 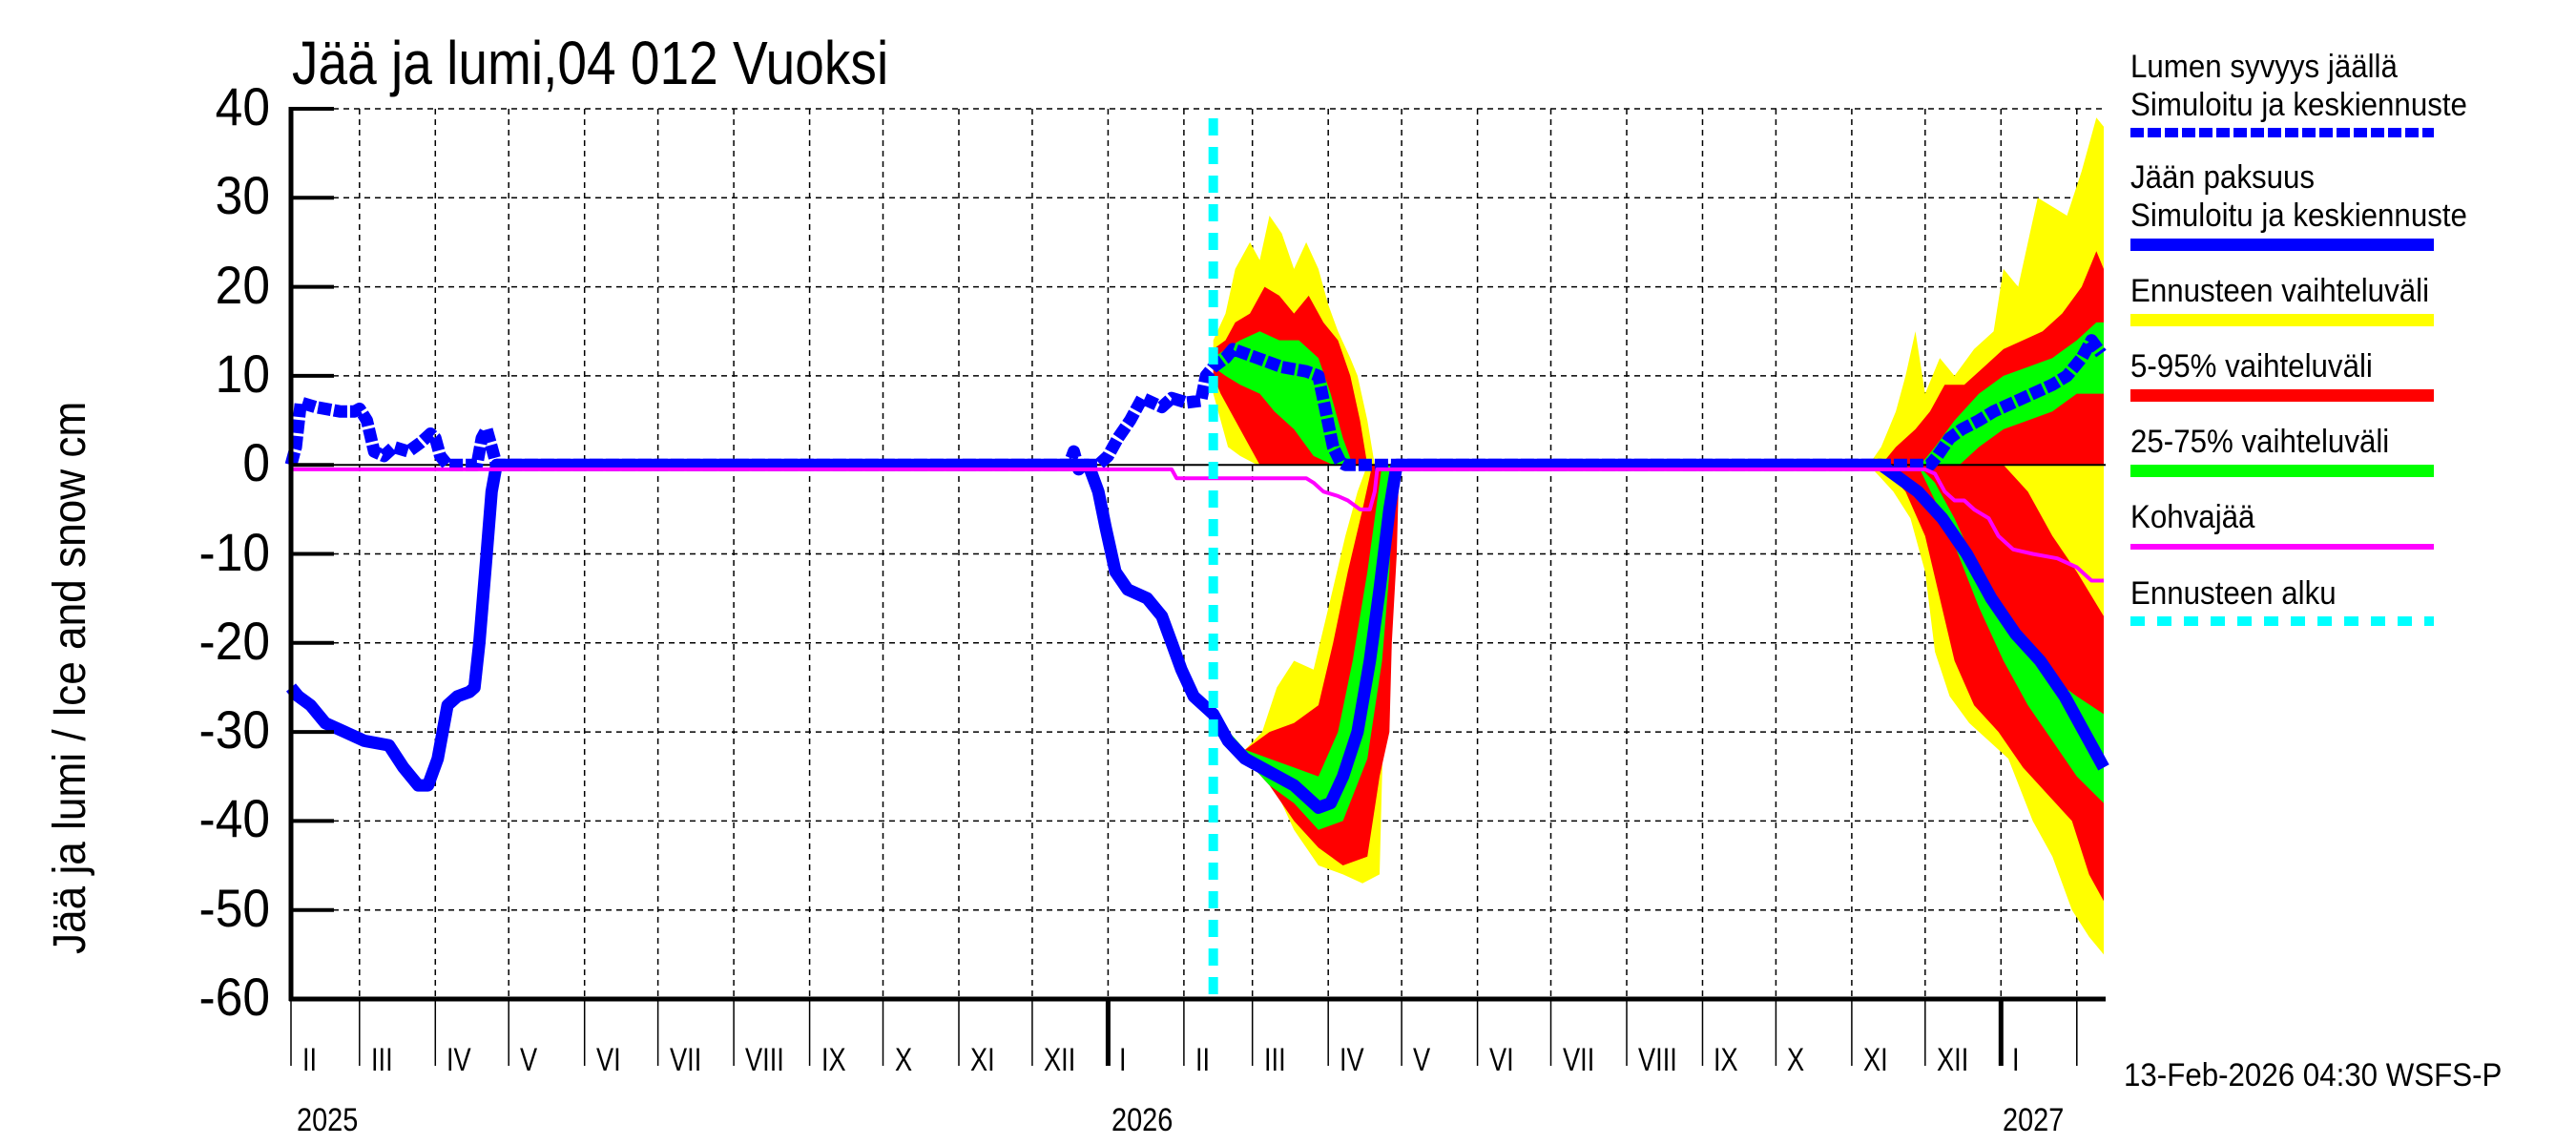 I want to click on y-tick-label: 30, so click(x=242, y=195).